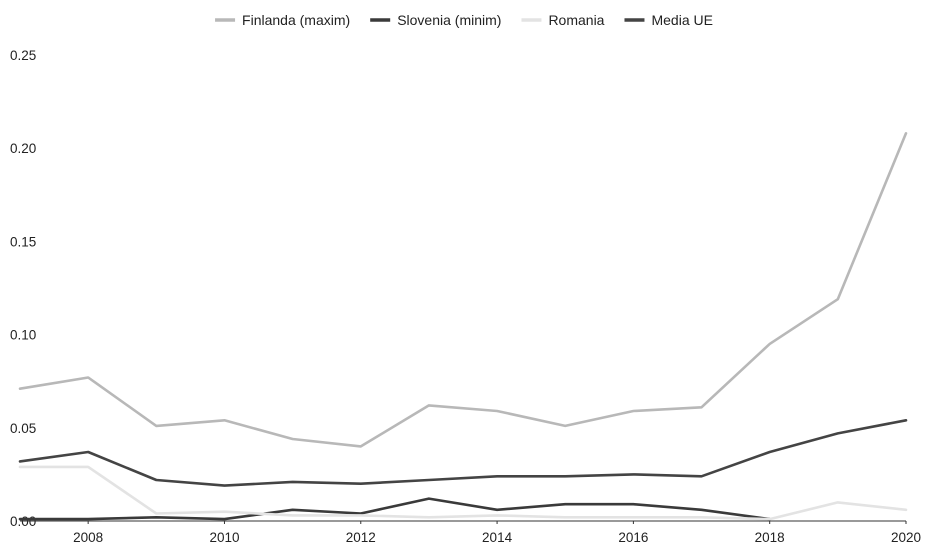  Describe the element at coordinates (497, 537) in the screenshot. I see `x-tick-label: 2014` at that location.